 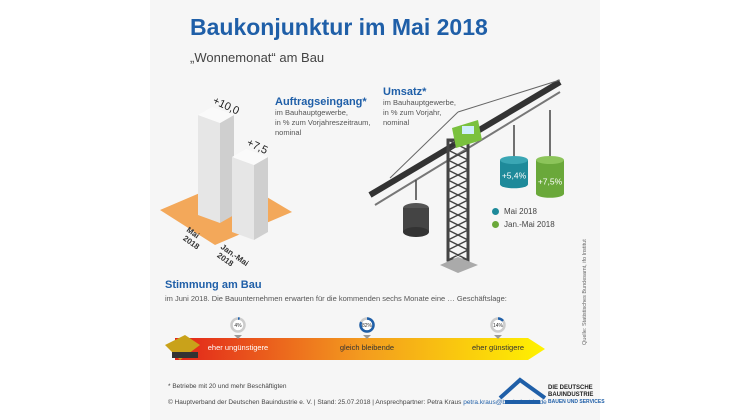 I want to click on logo-line: DIE DEUTSCHE, so click(x=570, y=388).